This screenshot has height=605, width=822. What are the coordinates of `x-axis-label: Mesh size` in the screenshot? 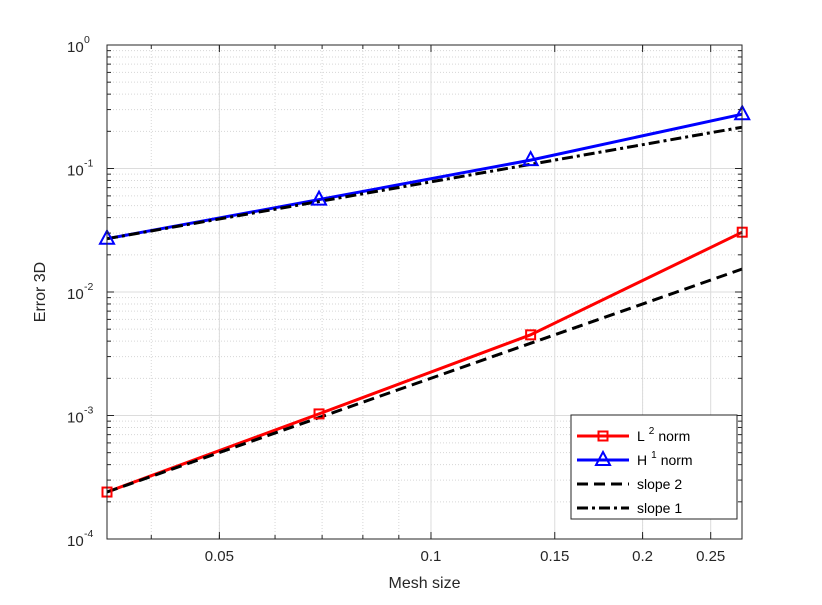 It's located at (424, 583).